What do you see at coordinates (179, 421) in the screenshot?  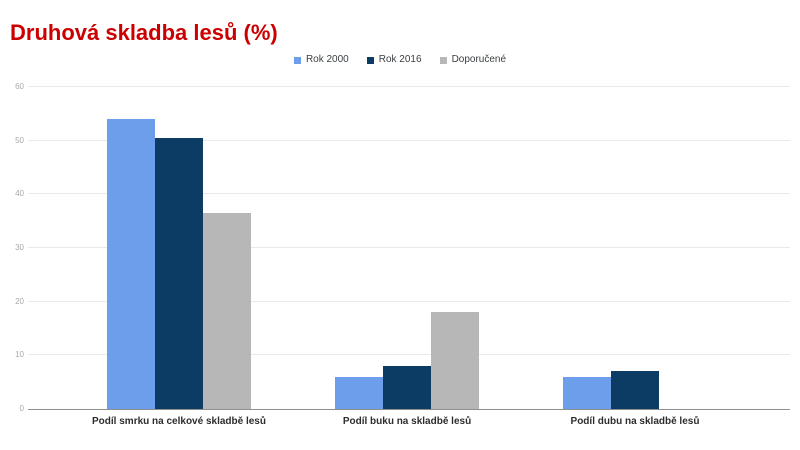 I see `category-label: Podíl smrku na celkové skladbě lesů` at bounding box center [179, 421].